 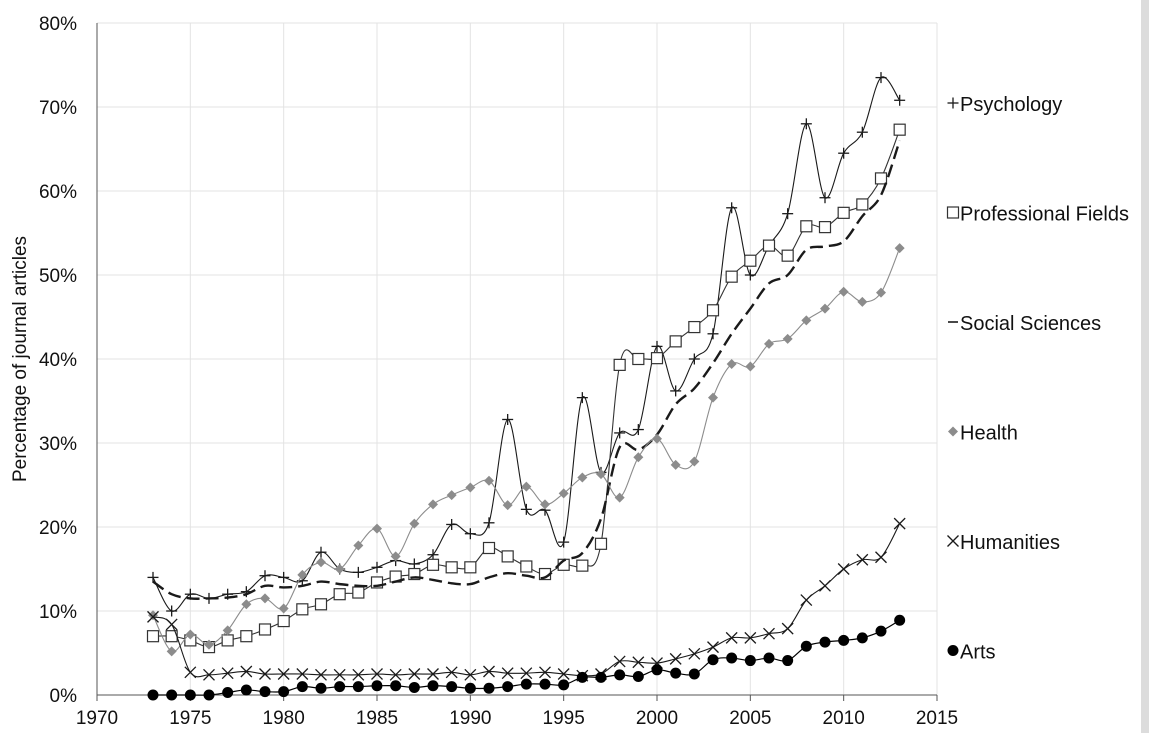 What do you see at coordinates (58, 528) in the screenshot?
I see `y-tick-label: 20%` at bounding box center [58, 528].